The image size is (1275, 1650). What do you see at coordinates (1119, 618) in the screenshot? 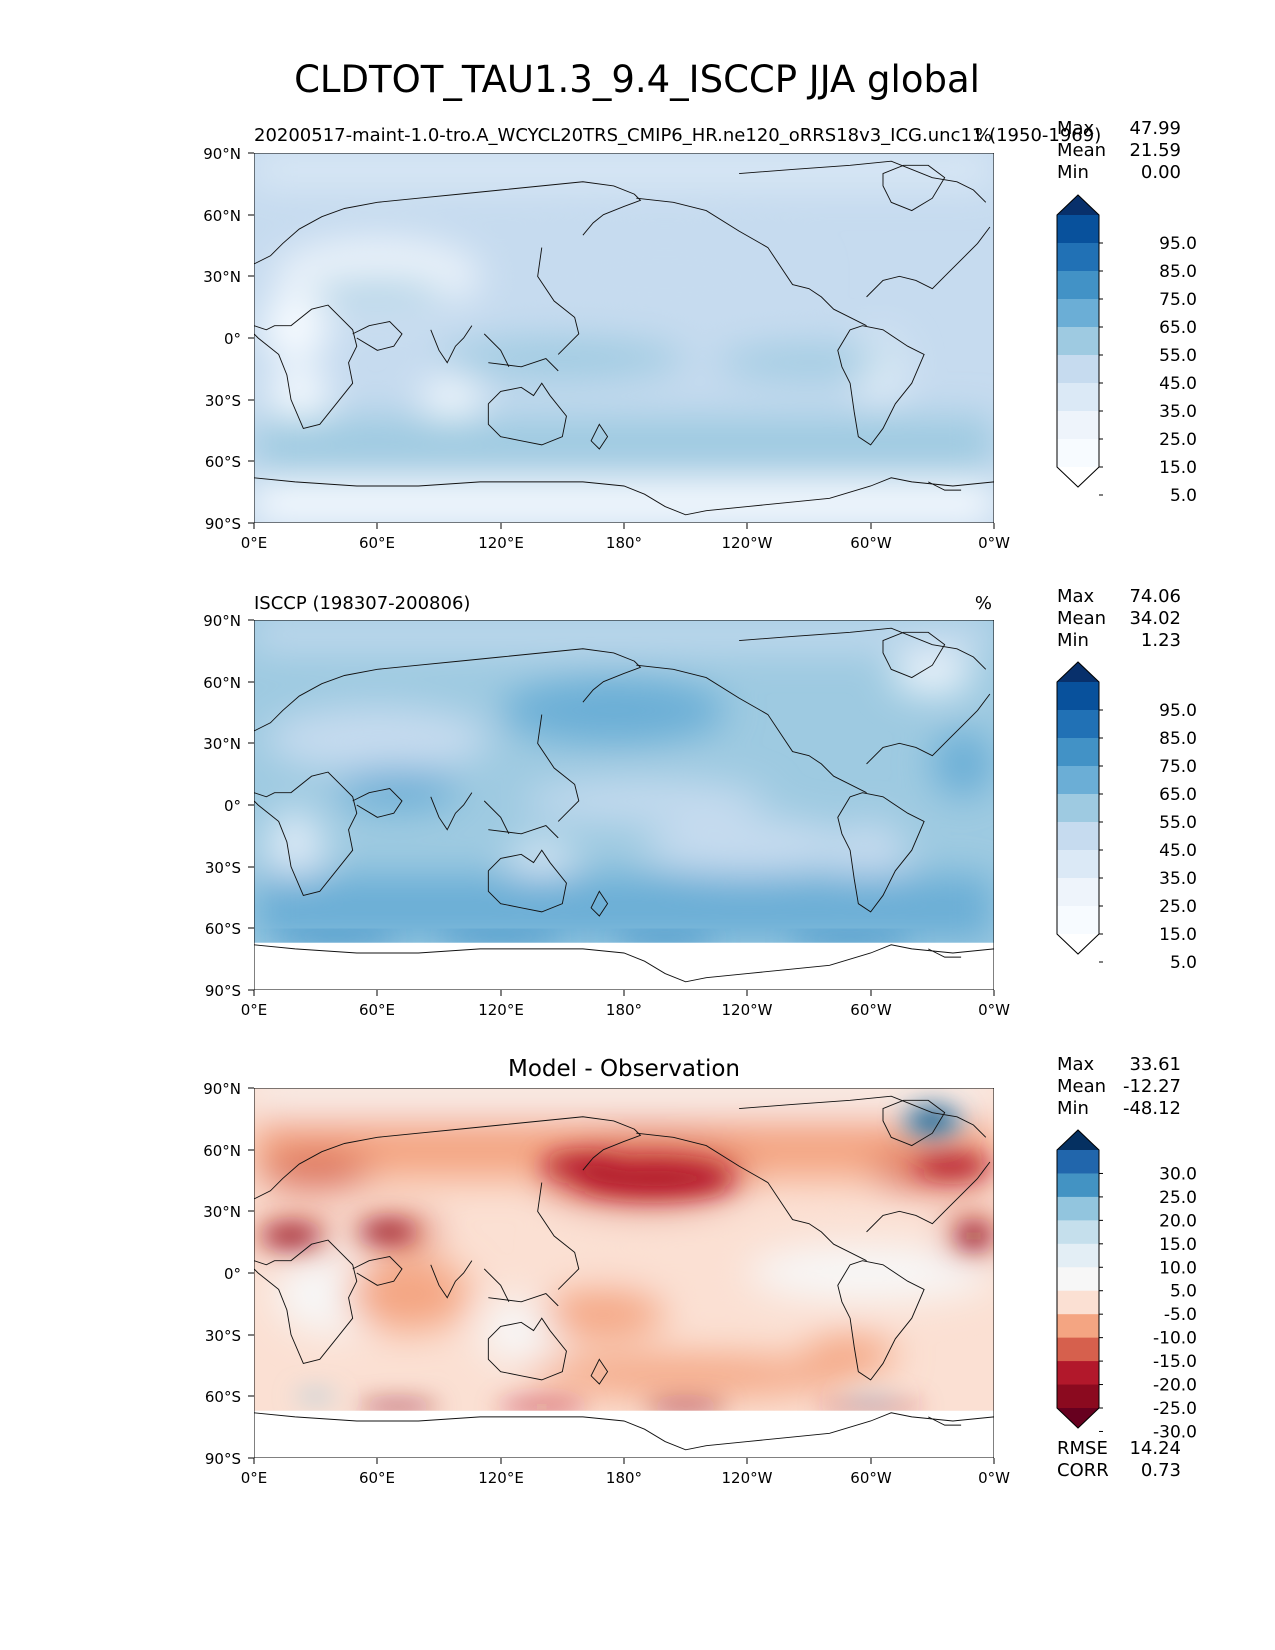
I see `panel-obs-stats: Max 74.06 Mean 34.02 Min 1.23` at bounding box center [1119, 618].